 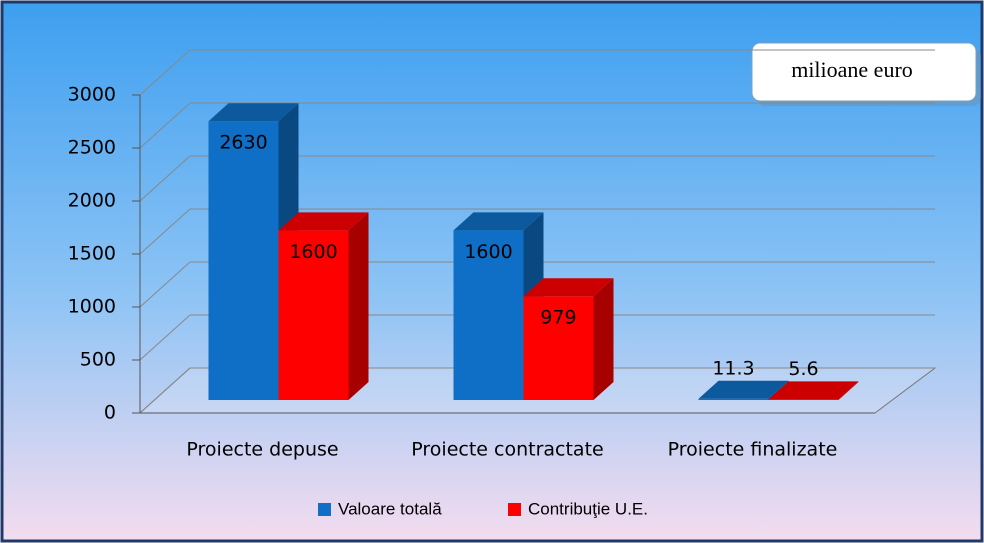 What do you see at coordinates (588, 508) in the screenshot?
I see `legend-label: Contribuţie U.E.` at bounding box center [588, 508].